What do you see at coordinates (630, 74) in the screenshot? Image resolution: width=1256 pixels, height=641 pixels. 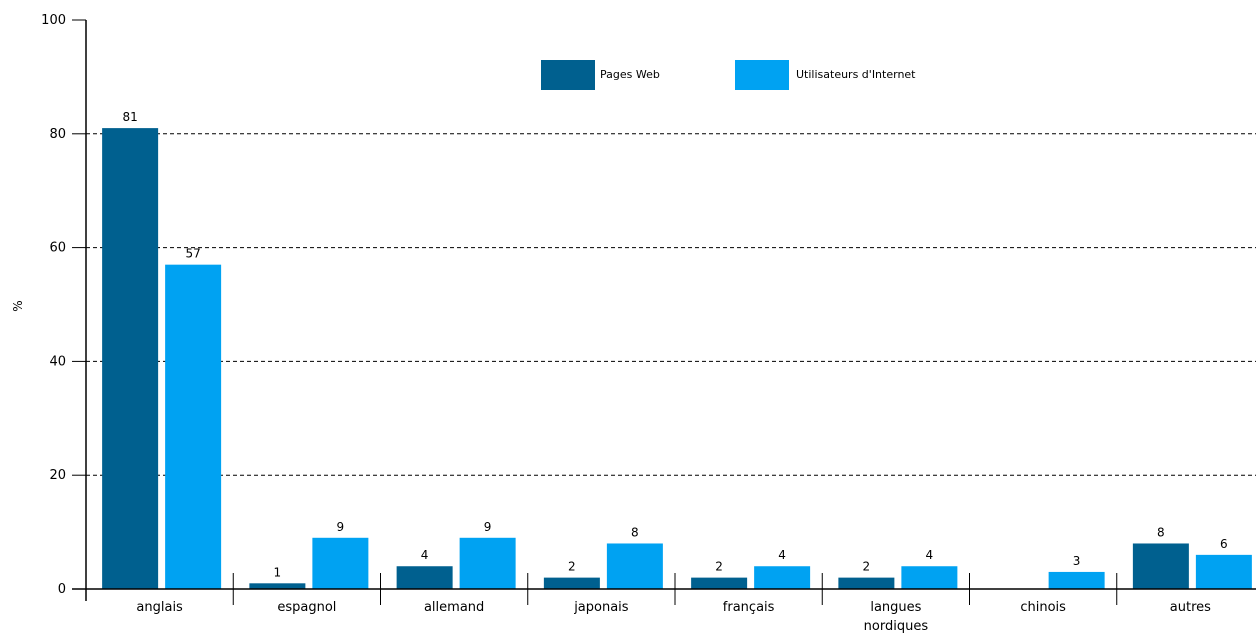 I see `legend-label: Pages Web` at bounding box center [630, 74].